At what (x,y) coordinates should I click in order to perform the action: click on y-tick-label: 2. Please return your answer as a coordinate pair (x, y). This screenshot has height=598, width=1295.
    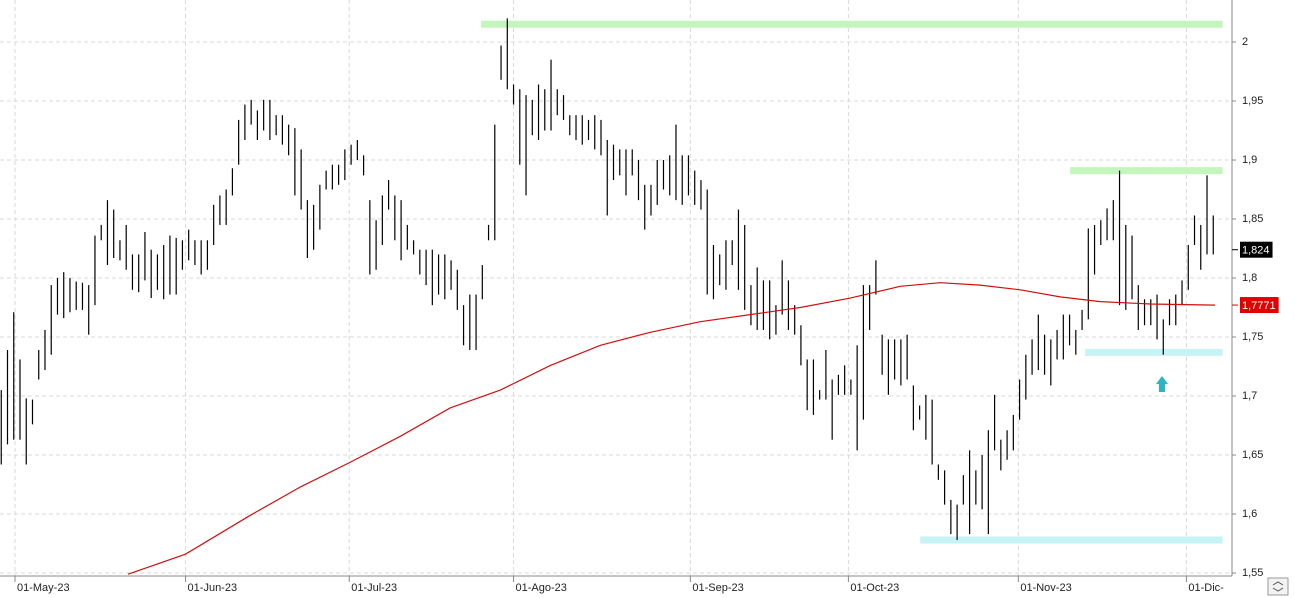
    Looking at the image, I should click on (1245, 42).